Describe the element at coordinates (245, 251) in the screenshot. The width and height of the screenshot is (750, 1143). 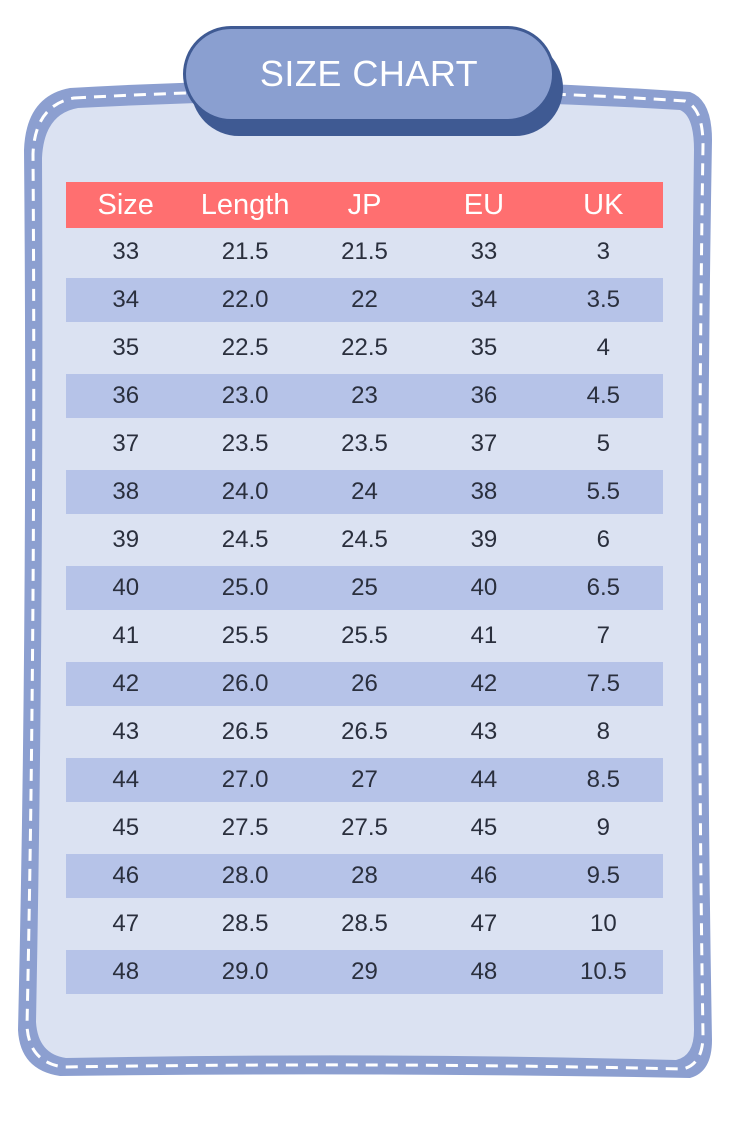
I see `cell-length: 21.5` at that location.